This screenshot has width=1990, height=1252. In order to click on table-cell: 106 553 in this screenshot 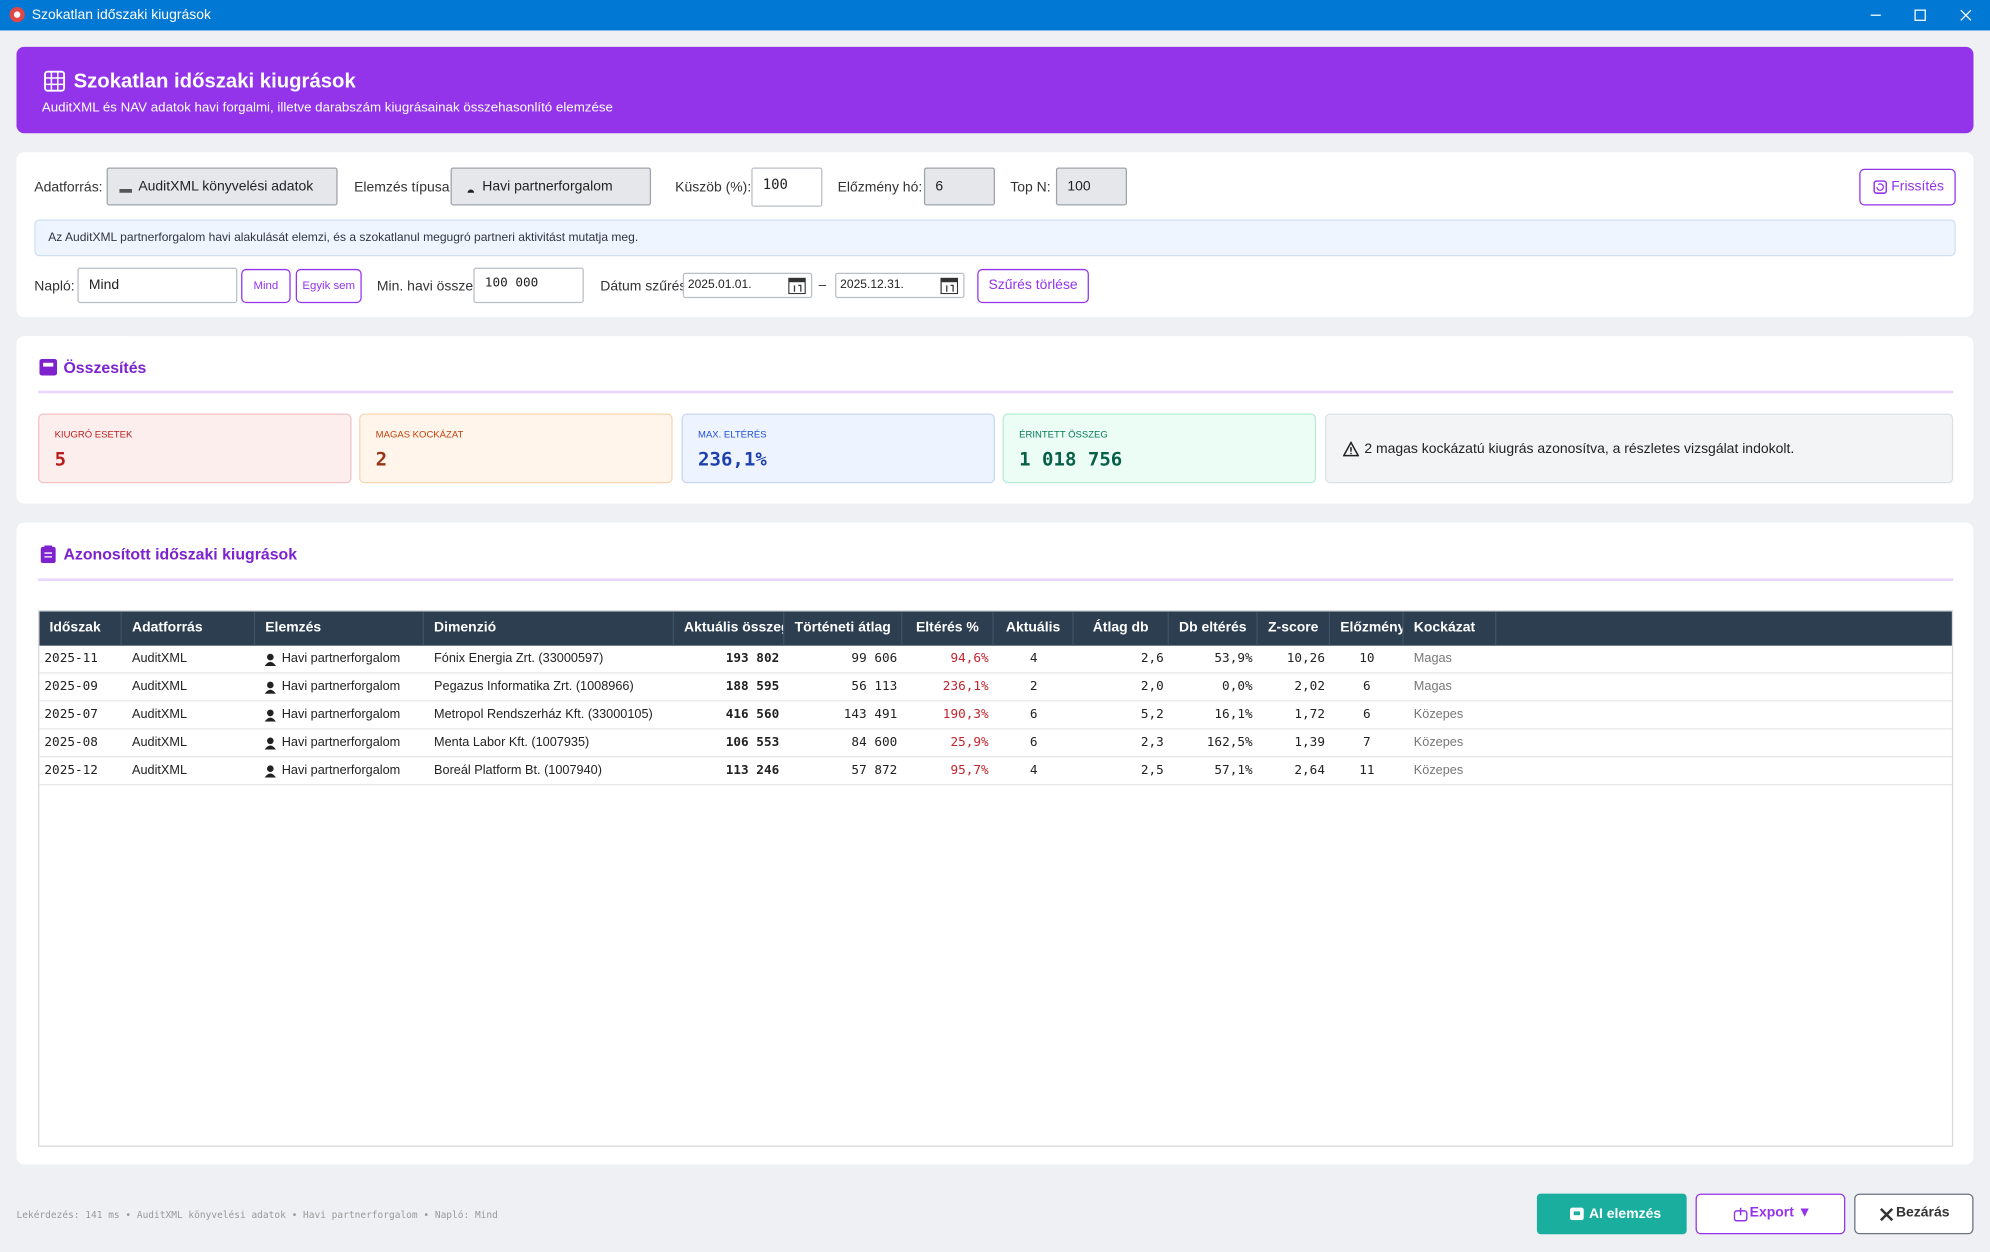, I will do `click(729, 743)`.